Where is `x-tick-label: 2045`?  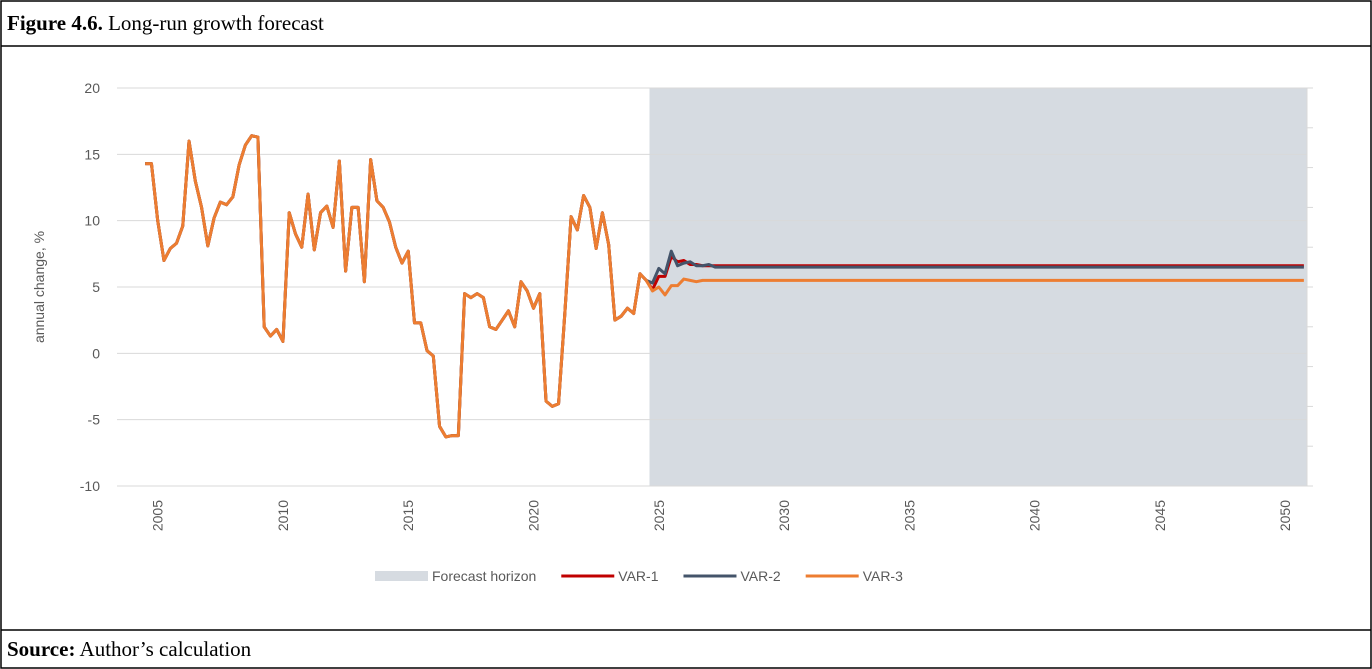
x-tick-label: 2045 is located at coordinates (1160, 515).